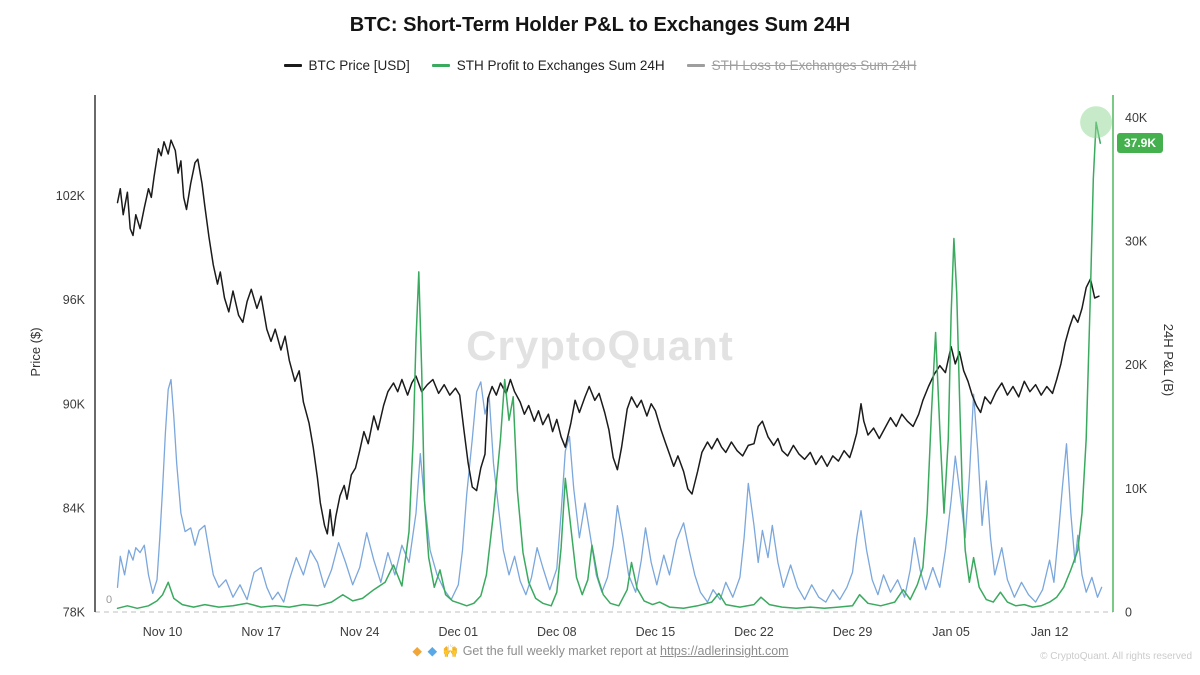  I want to click on x-tick-label: Jan 12, so click(1050, 632).